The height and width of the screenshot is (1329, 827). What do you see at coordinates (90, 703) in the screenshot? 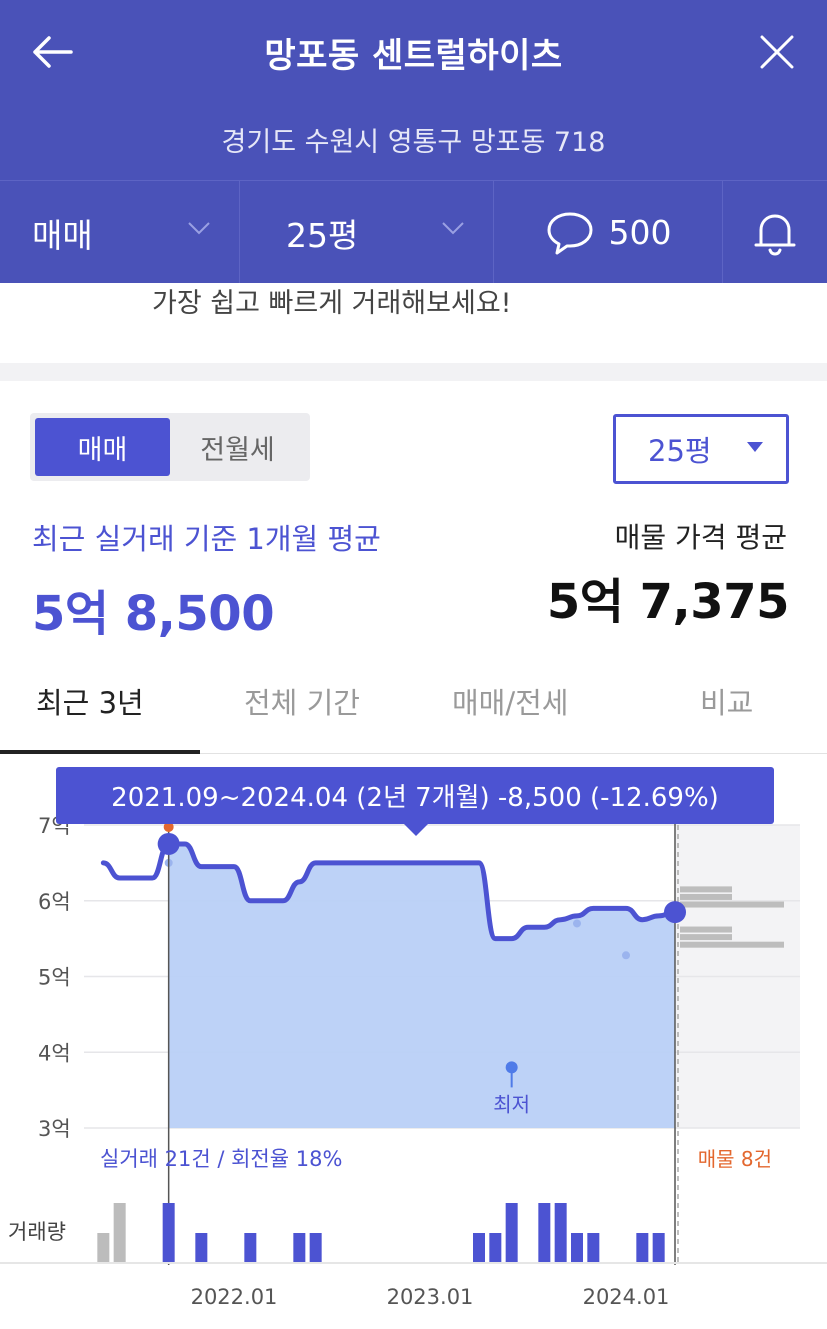
I see `tab-recent-3y: 최근 3년` at bounding box center [90, 703].